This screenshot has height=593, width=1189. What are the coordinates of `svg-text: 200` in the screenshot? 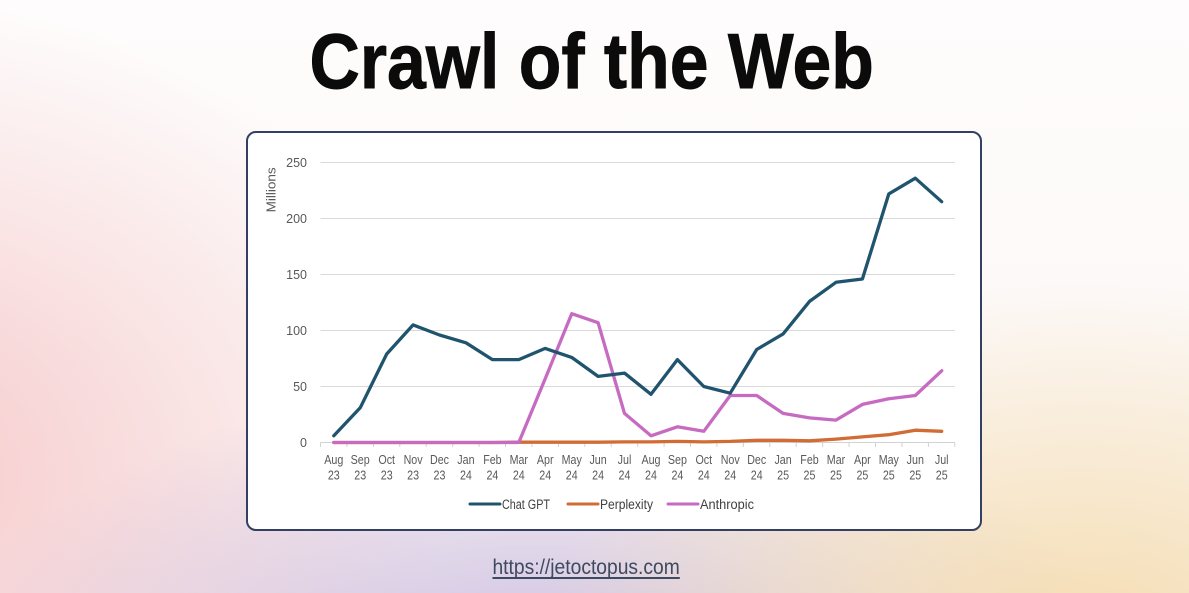 It's located at (296, 219).